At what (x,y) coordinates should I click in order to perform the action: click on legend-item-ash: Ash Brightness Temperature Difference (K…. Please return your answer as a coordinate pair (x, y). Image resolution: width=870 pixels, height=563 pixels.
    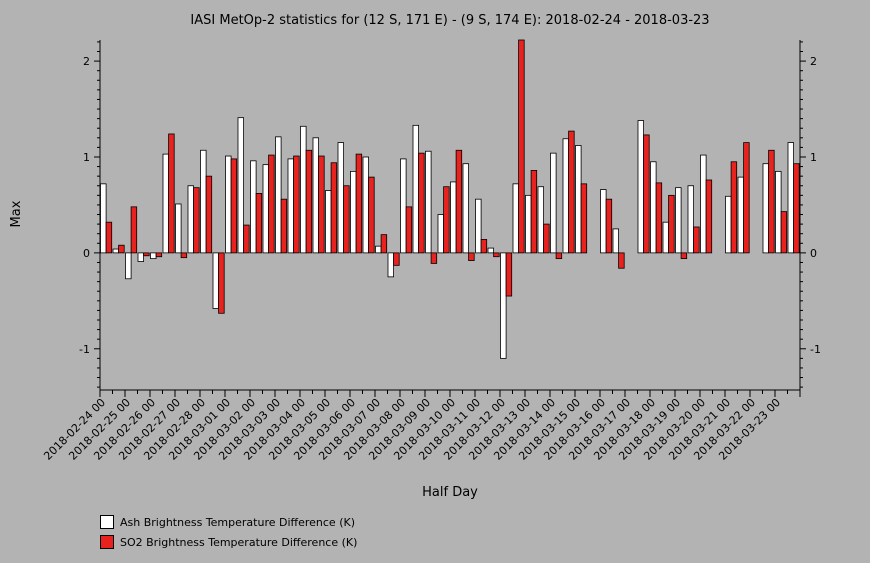
    Looking at the image, I should click on (228, 522).